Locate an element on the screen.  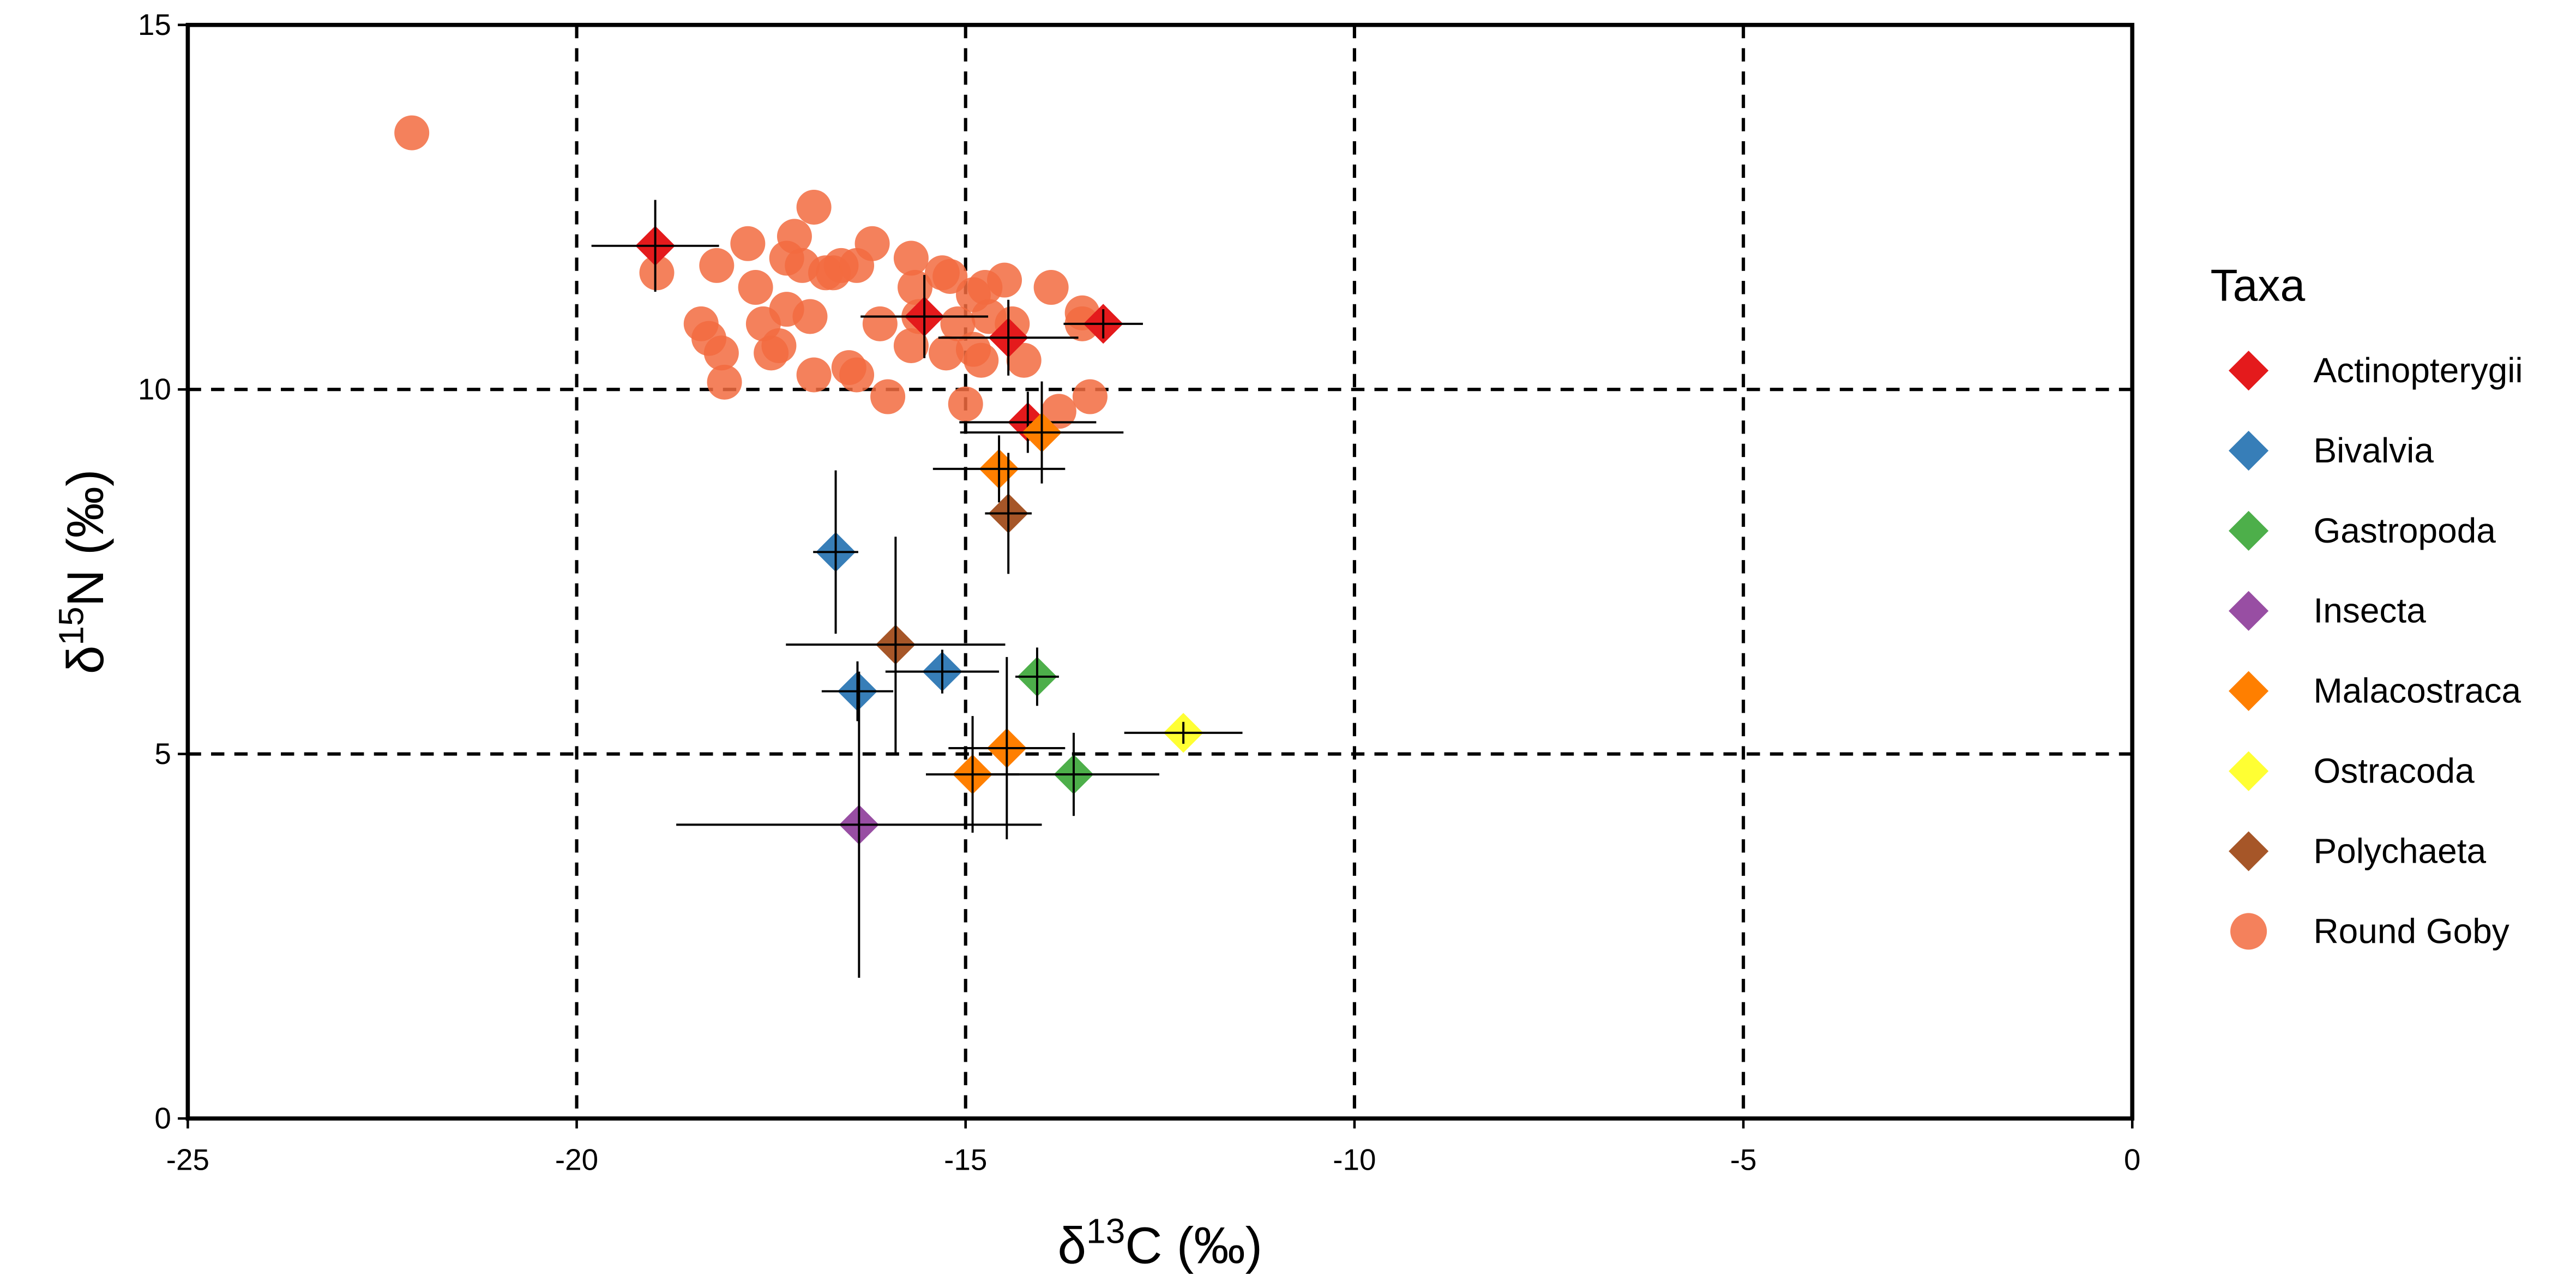
legend-label: Gastropoda is located at coordinates (2404, 530).